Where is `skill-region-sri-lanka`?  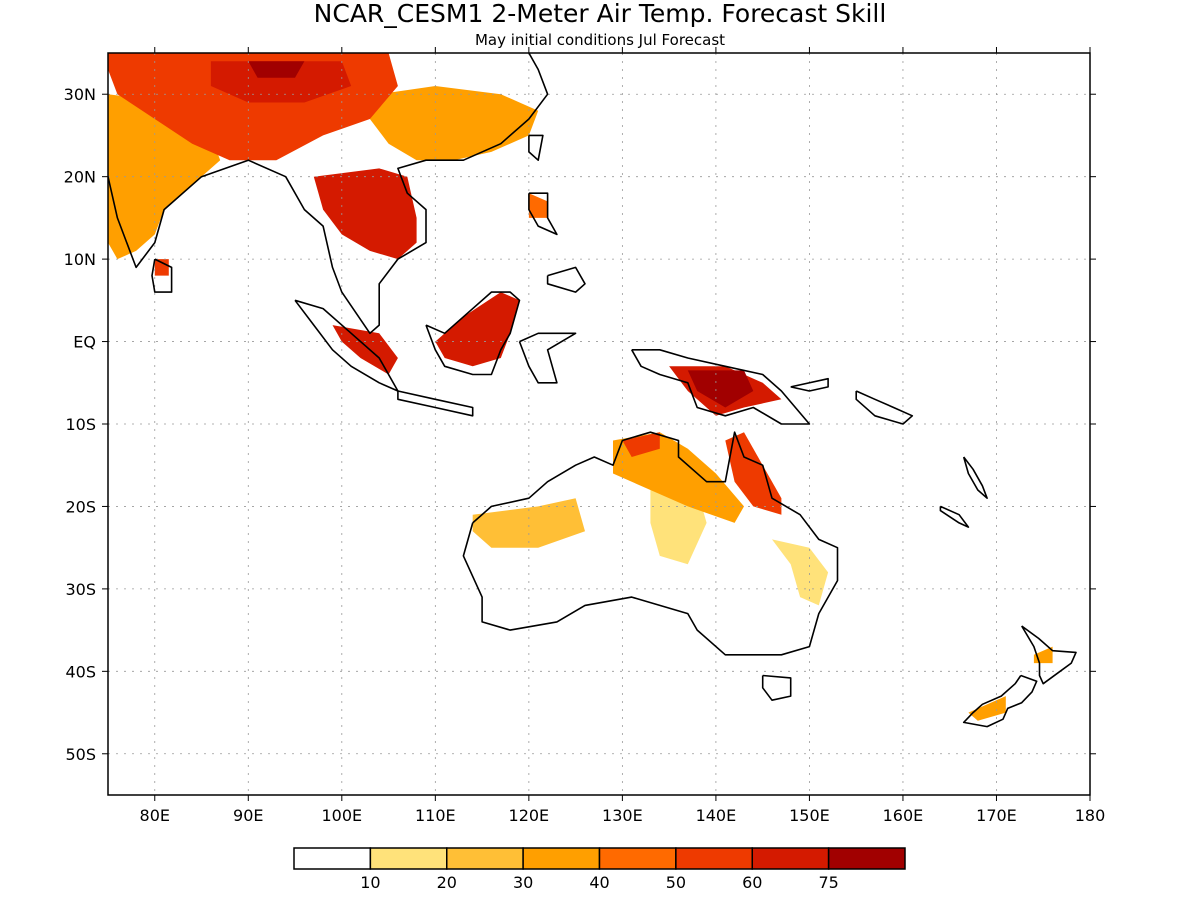
skill-region-sri-lanka is located at coordinates (161, 267).